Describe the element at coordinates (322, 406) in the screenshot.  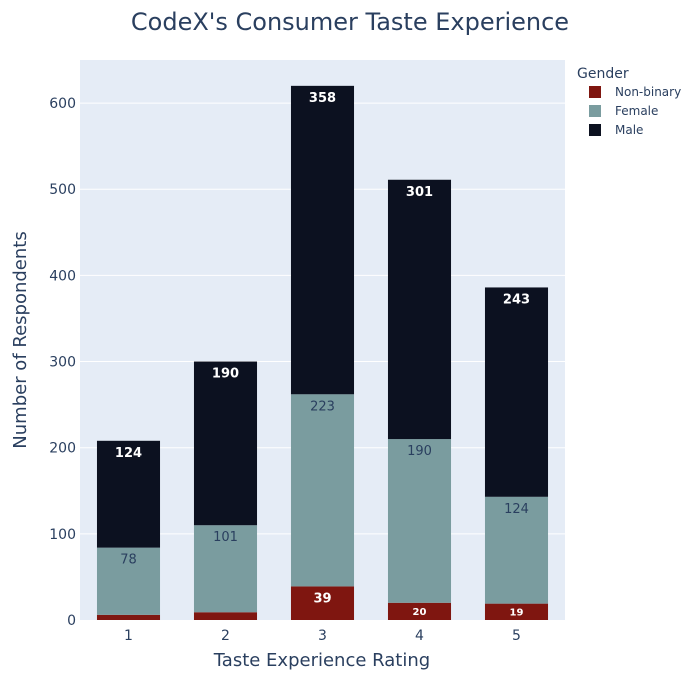
I see `data-label: 223` at that location.